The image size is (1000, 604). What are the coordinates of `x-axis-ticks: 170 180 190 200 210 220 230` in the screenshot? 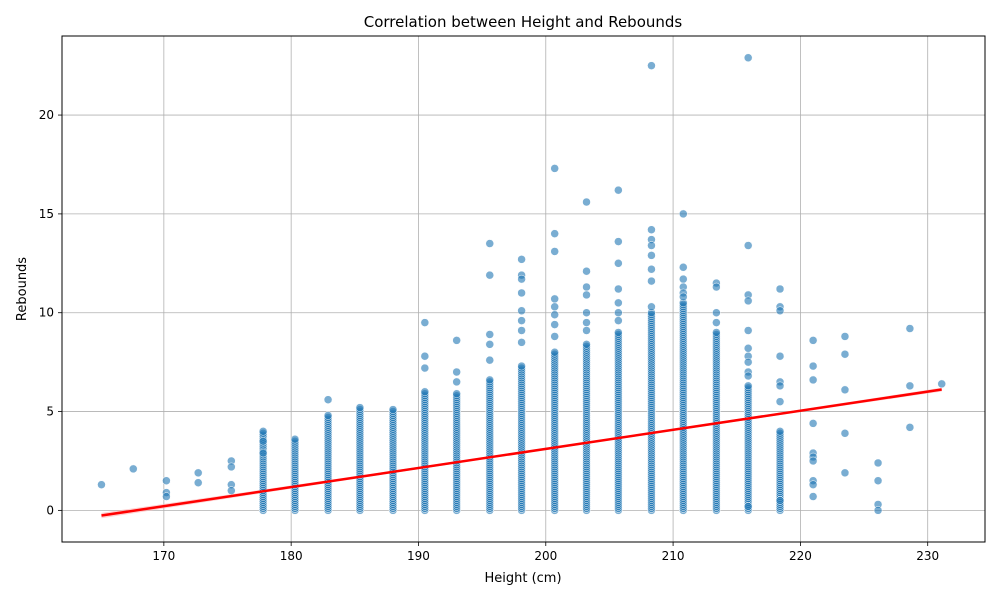 It's located at (545, 552).